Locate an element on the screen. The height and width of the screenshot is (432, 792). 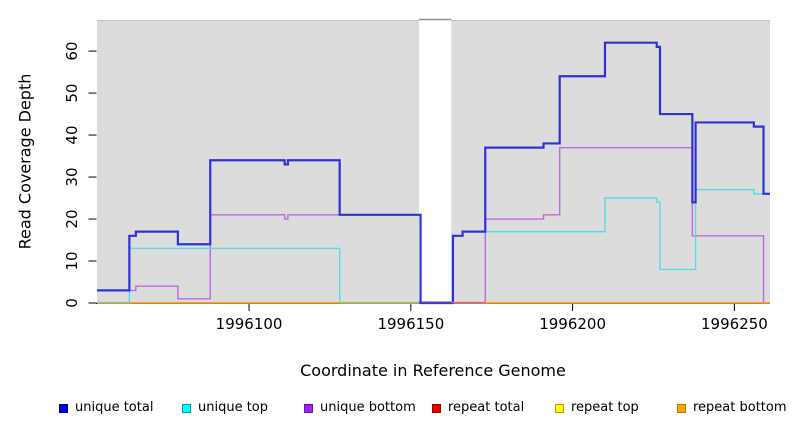
y-tick-label: 0 is located at coordinates (72, 303).